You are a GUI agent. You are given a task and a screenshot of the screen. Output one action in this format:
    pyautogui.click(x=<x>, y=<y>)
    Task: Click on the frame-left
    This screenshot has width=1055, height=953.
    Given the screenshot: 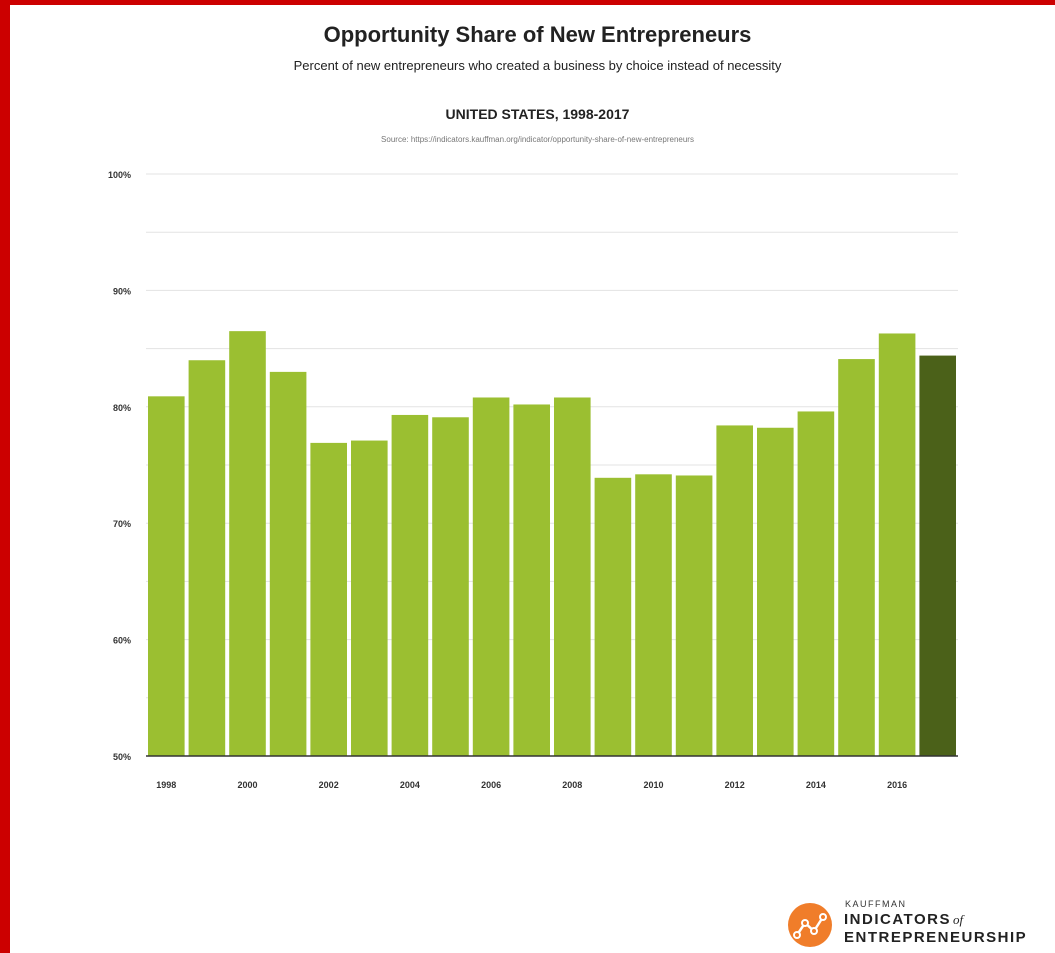 What is the action you would take?
    pyautogui.click(x=5, y=476)
    